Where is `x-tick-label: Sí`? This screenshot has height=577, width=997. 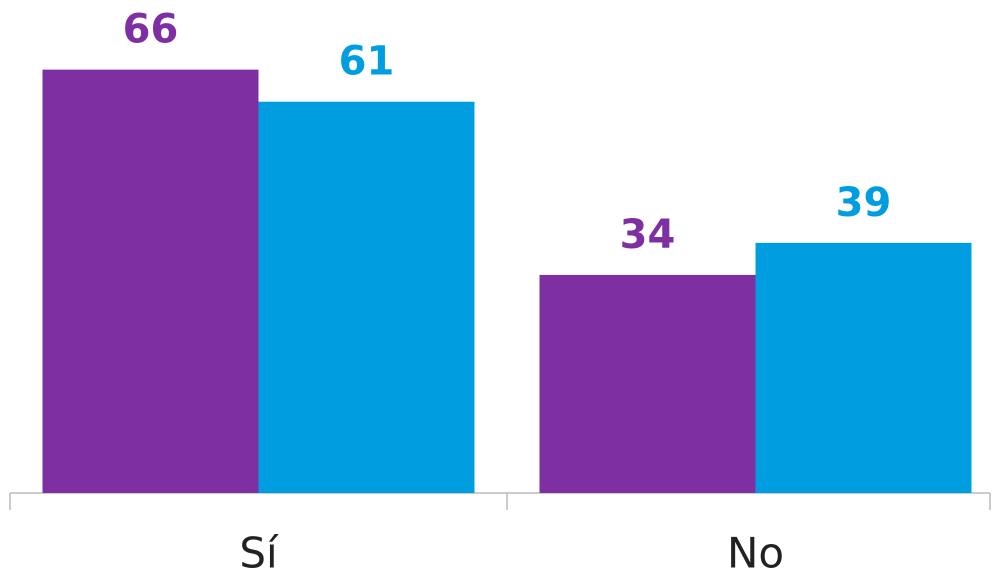
x-tick-label: Sí is located at coordinates (259, 553).